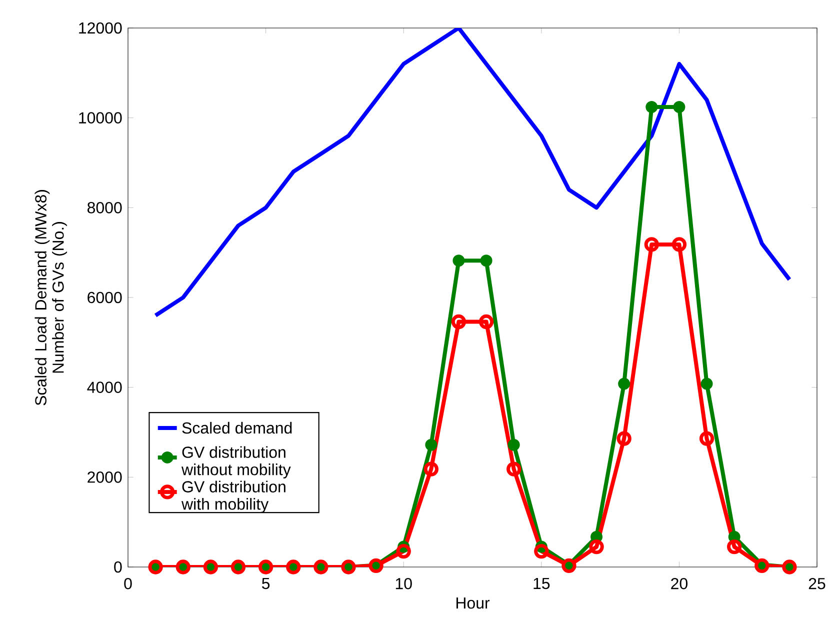  What do you see at coordinates (105, 298) in the screenshot?
I see `y-tick-label: 6000` at bounding box center [105, 298].